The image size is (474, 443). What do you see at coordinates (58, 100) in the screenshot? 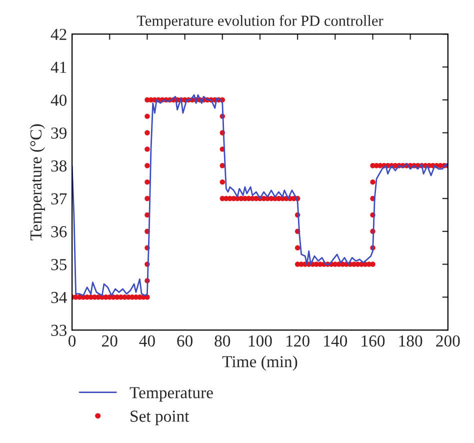
I see `y-tick-label: 40` at bounding box center [58, 100].